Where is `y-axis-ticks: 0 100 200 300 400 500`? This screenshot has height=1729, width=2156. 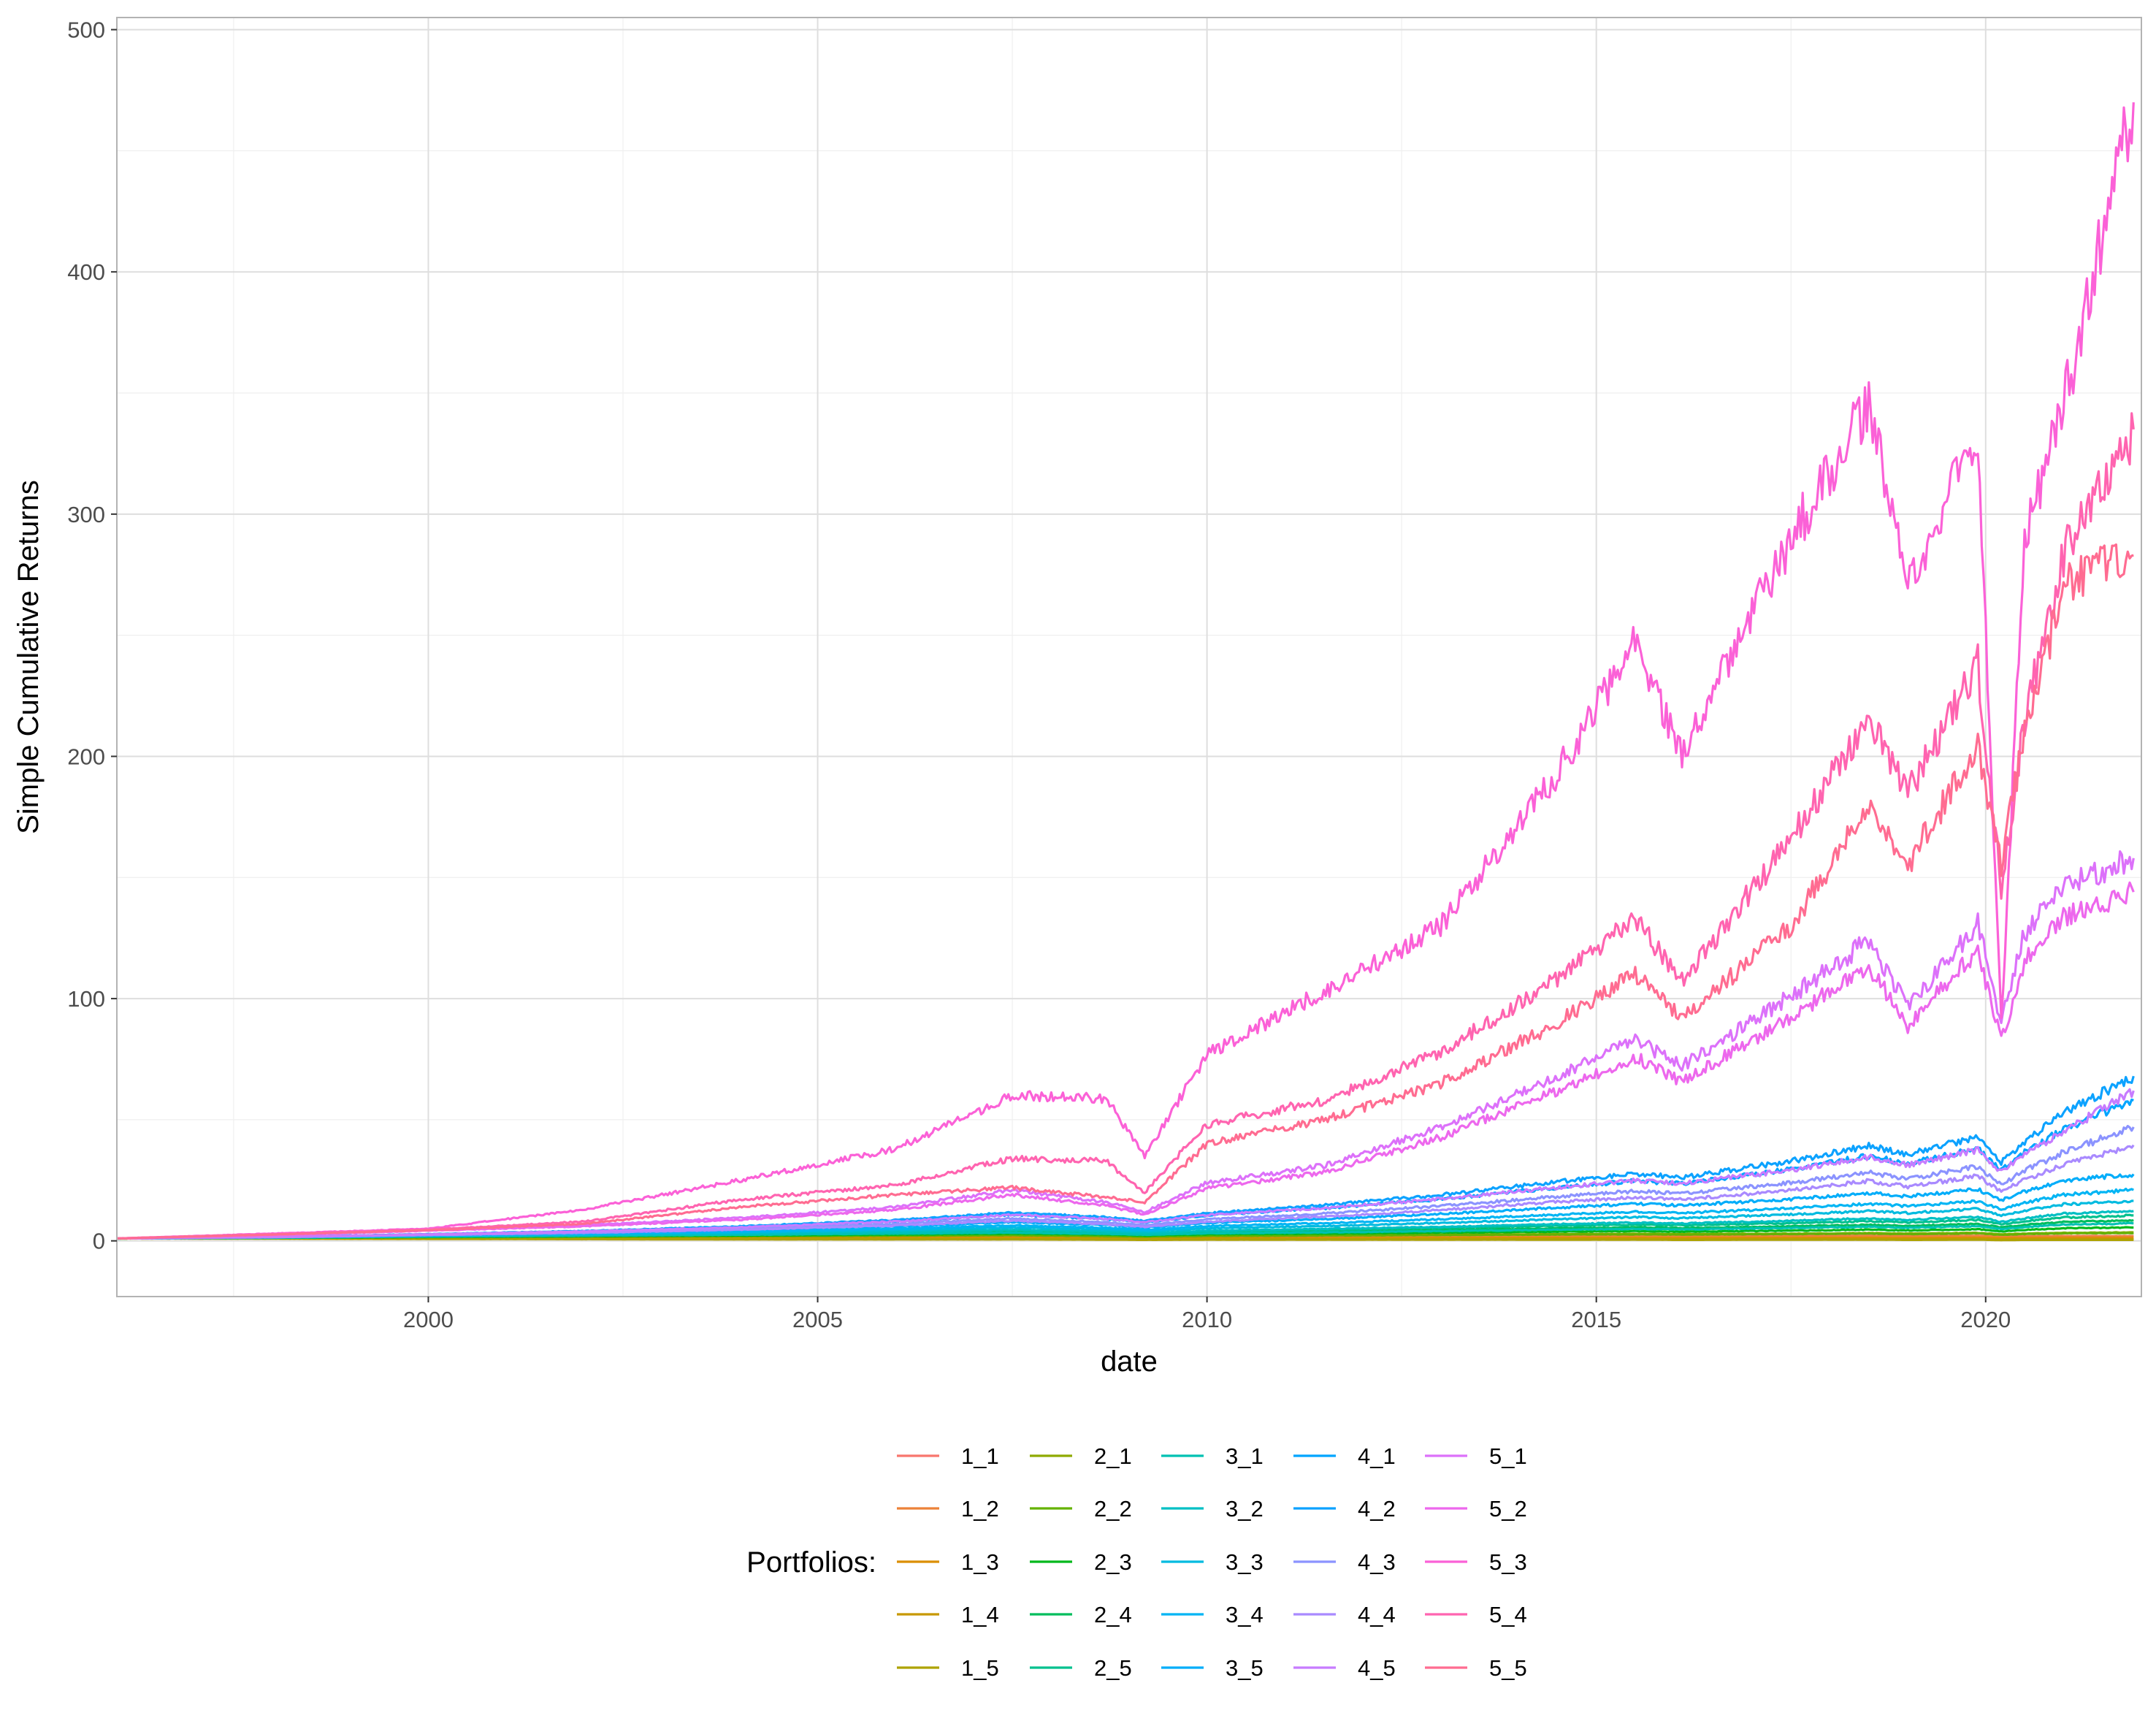 y-axis-ticks: 0 100 200 300 400 500 is located at coordinates (92, 636).